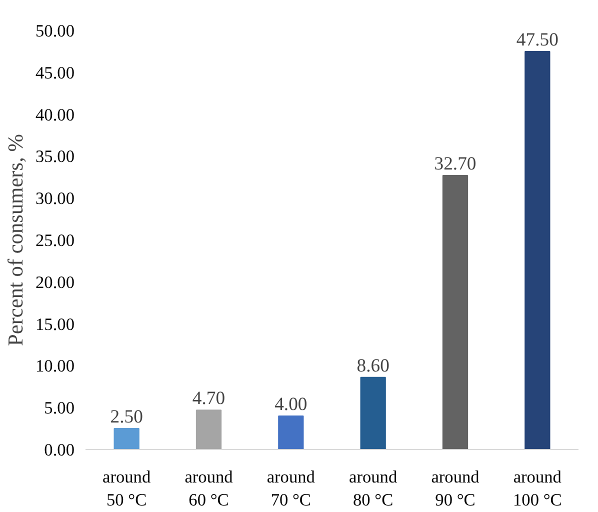  I want to click on data-label: 4.70, so click(209, 399).